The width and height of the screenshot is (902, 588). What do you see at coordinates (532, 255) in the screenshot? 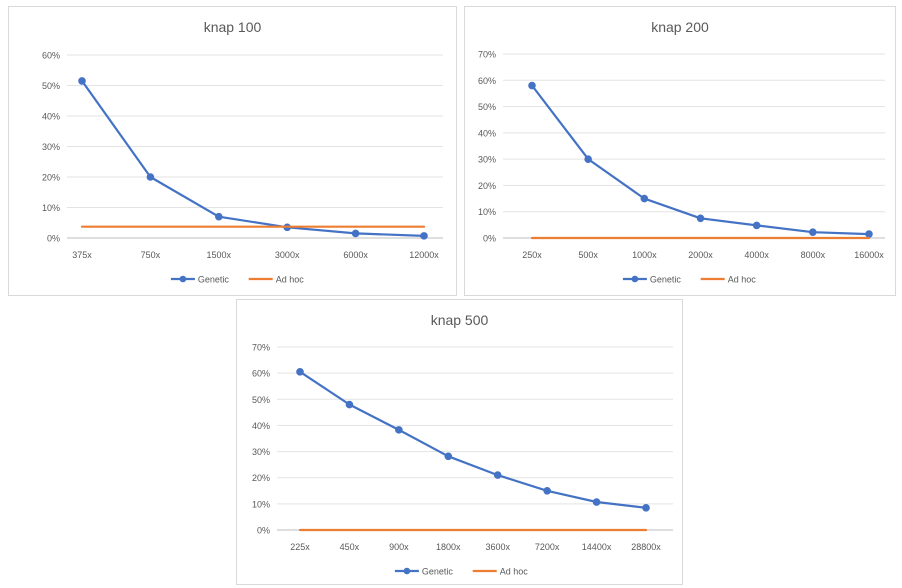
I see `x-tick-label: 250x` at bounding box center [532, 255].